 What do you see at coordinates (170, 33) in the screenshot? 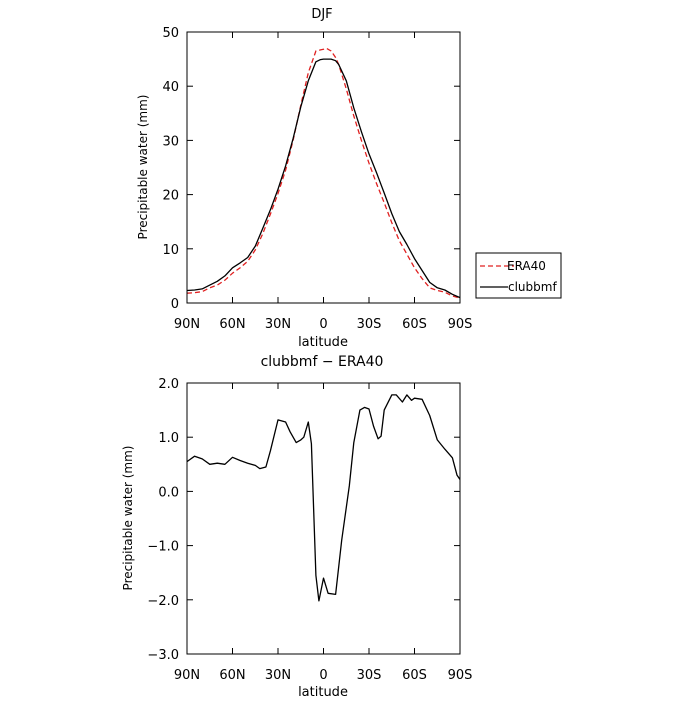
I see `djf-y-tick-label: 50` at bounding box center [170, 33].